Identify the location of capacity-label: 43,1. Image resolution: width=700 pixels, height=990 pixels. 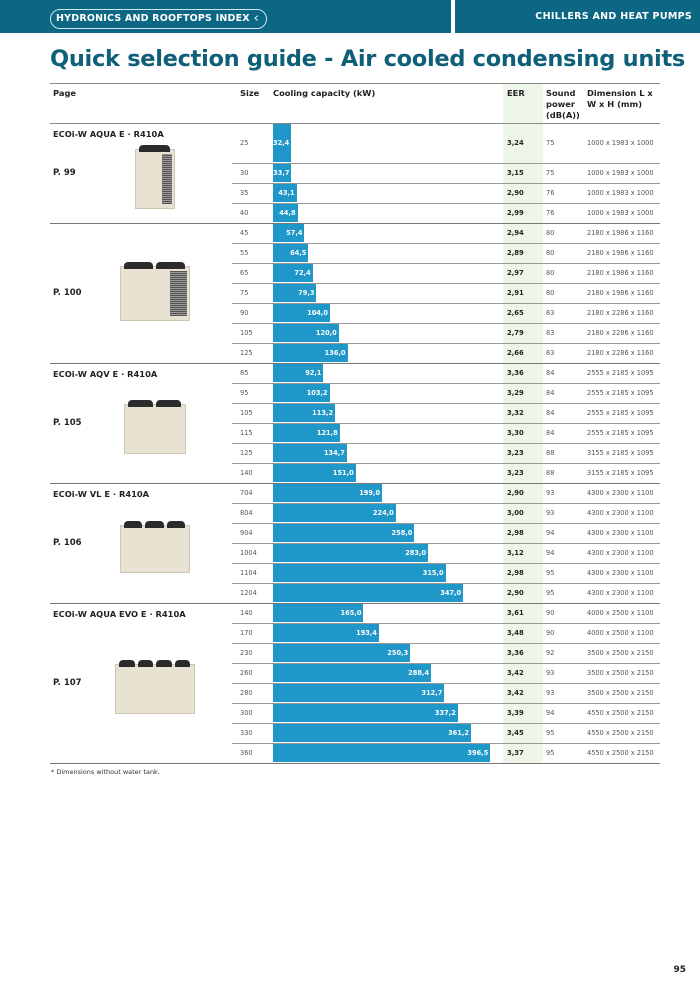
(286, 193).